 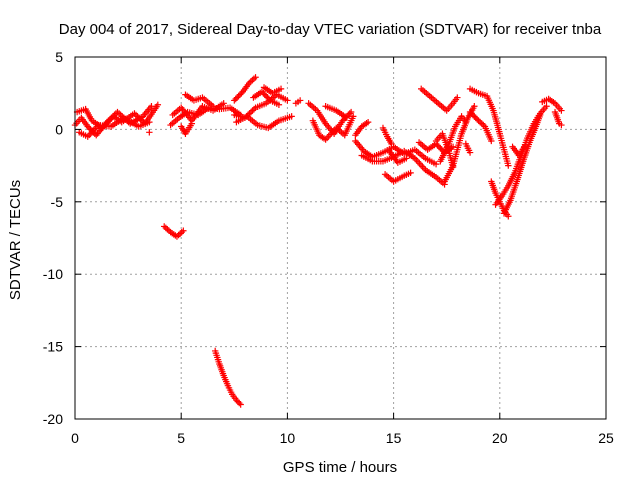 I want to click on y-tick-label: 0, so click(x=59, y=129).